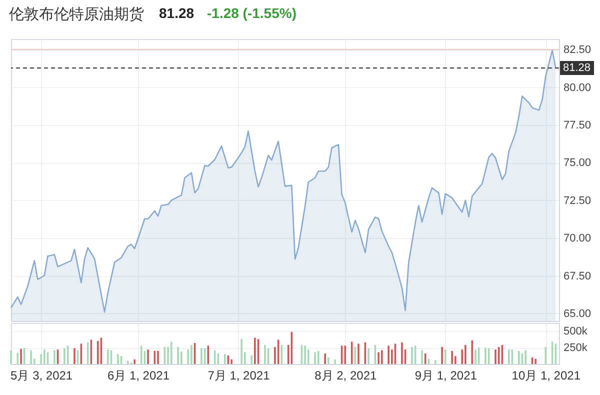 Image resolution: width=600 pixels, height=395 pixels. What do you see at coordinates (76, 14) in the screenshot?
I see `chart-title: 伦敦布伦特原油期货` at bounding box center [76, 14].